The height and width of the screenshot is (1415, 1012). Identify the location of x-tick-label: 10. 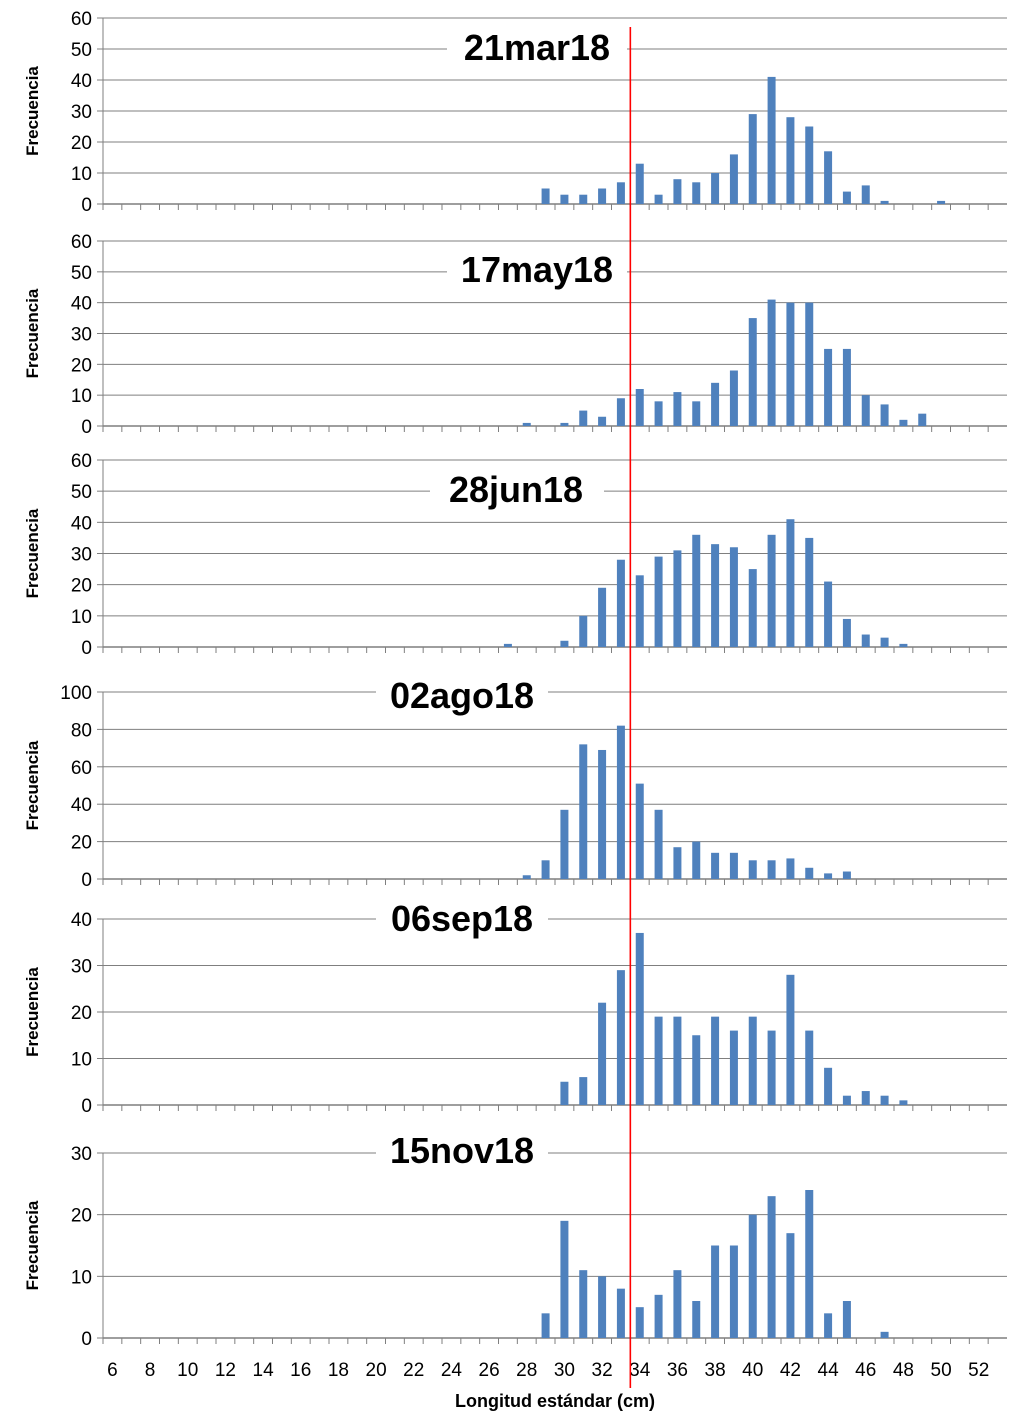
(187, 1370).